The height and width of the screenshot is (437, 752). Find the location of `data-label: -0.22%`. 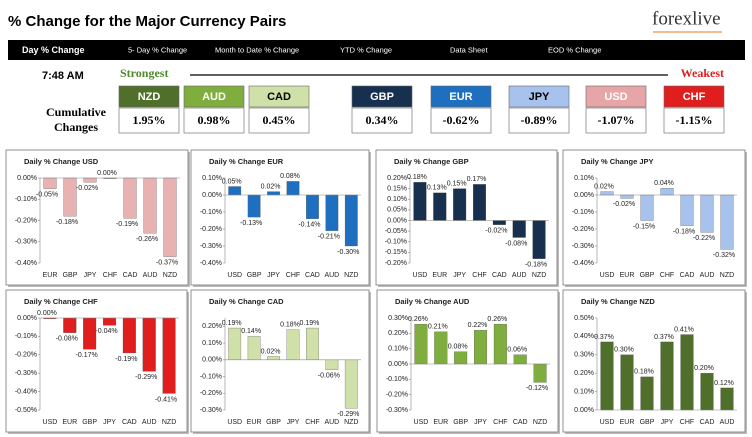

data-label: -0.22% is located at coordinates (704, 238).